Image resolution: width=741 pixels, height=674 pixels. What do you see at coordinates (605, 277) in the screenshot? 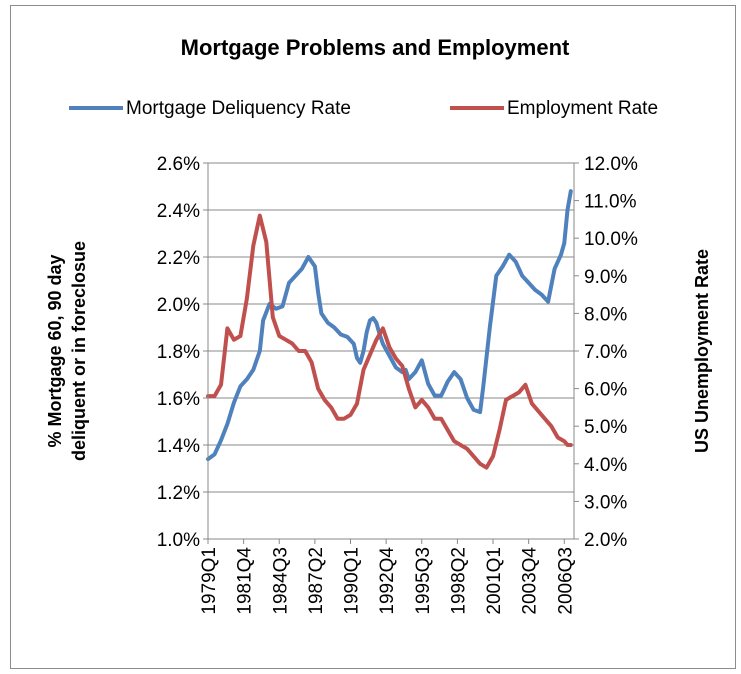
I see `right-tick-label: 9.0%` at bounding box center [605, 277].